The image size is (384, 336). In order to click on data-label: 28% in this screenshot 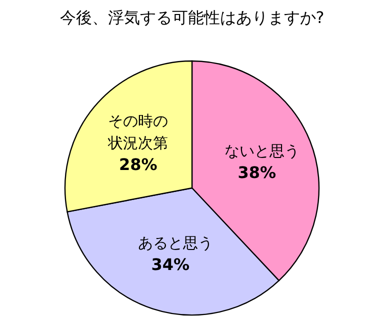, I will do `click(138, 165)`.